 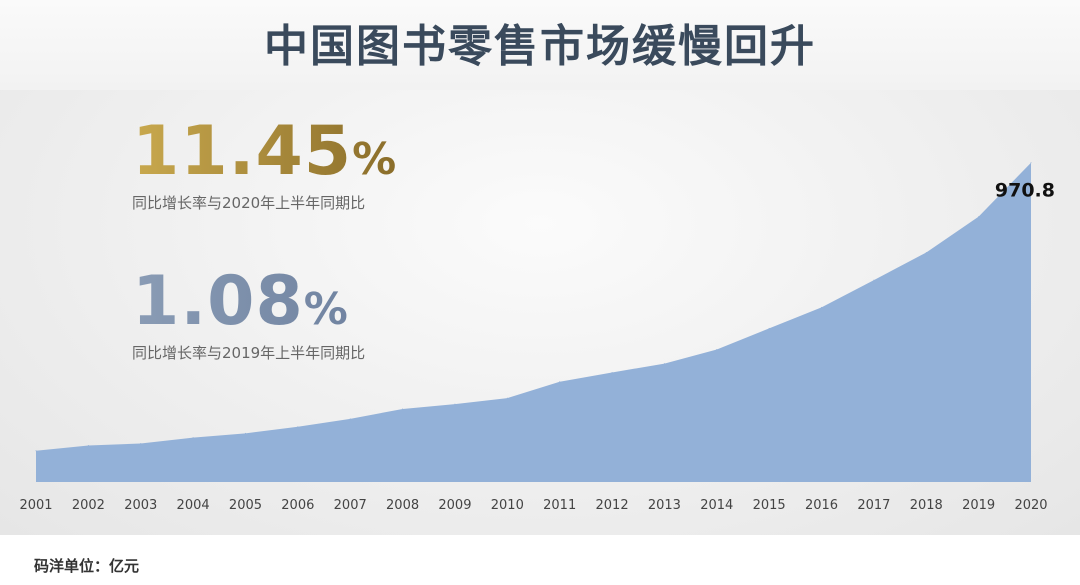 I want to click on last-value-label: 970.8, so click(x=1025, y=191).